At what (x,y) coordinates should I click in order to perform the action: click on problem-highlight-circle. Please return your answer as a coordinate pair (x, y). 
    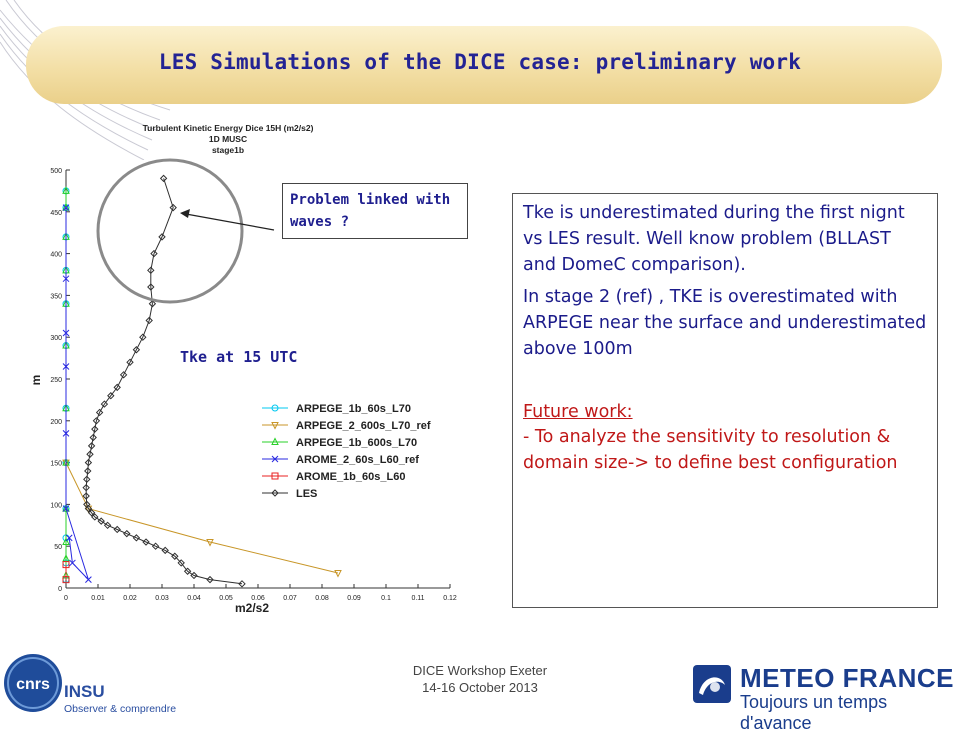
    Looking at the image, I should click on (170, 231).